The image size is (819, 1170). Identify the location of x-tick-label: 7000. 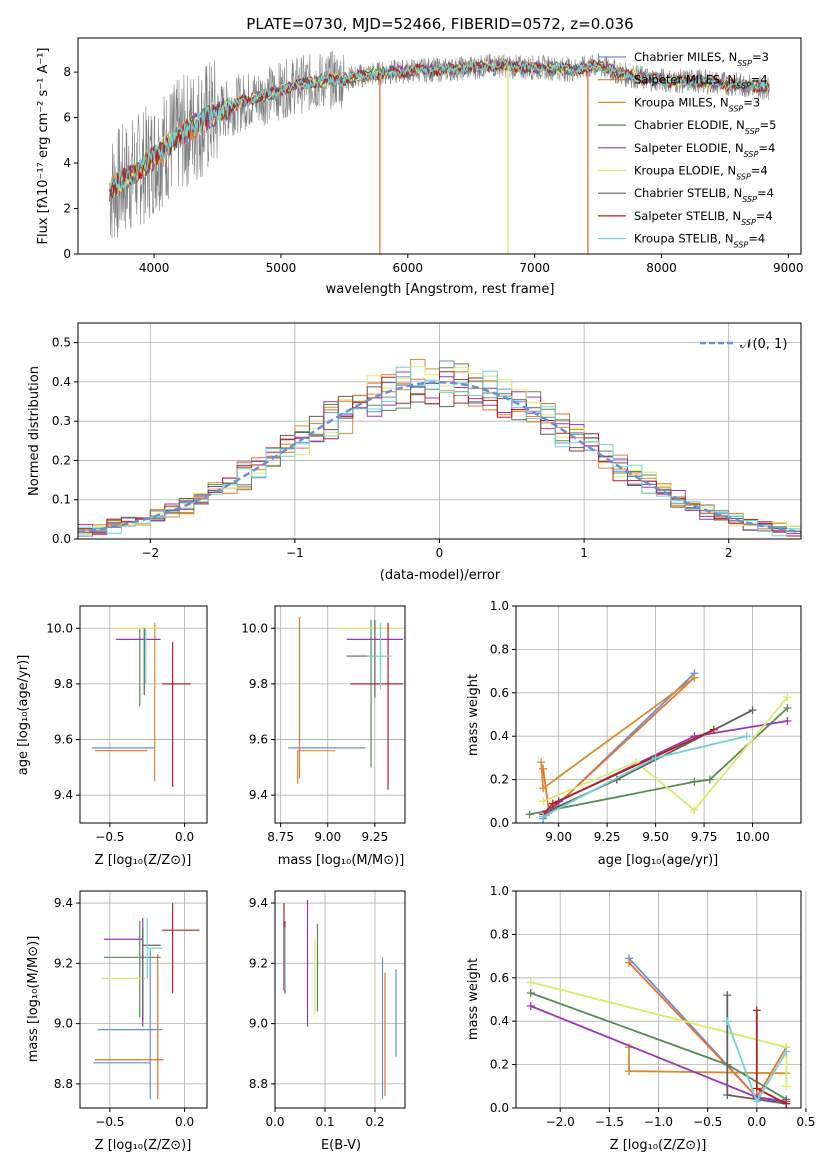
(534, 268).